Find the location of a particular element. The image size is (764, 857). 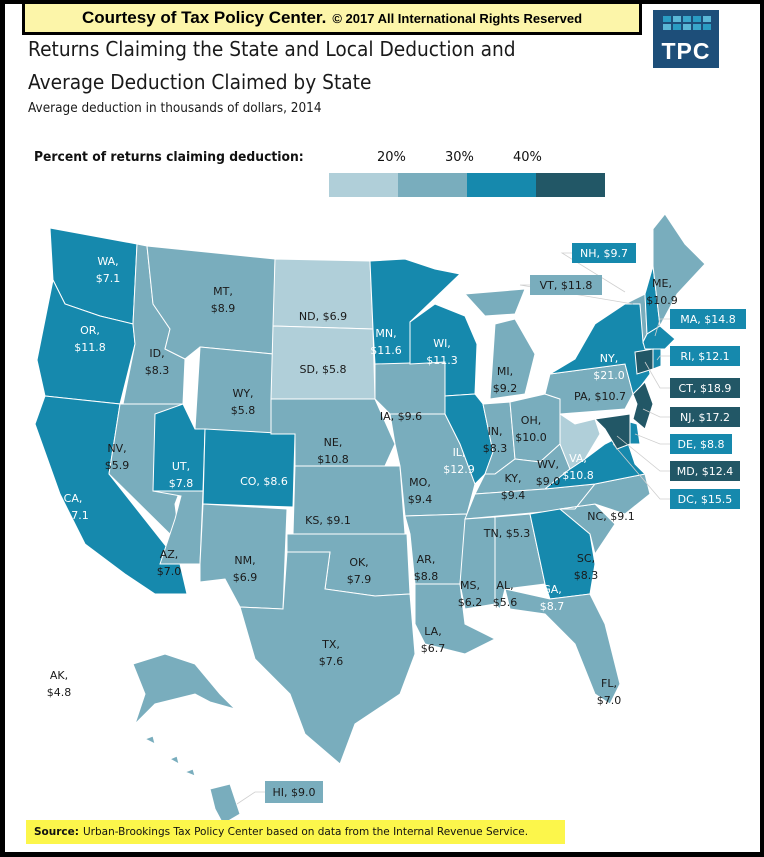

state-label-text: WI, $11.3 is located at coordinates (442, 352).